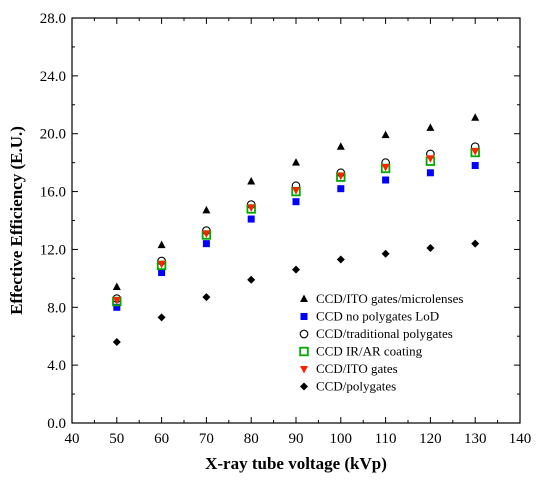  I want to click on x-tick-label: 70, so click(206, 439).